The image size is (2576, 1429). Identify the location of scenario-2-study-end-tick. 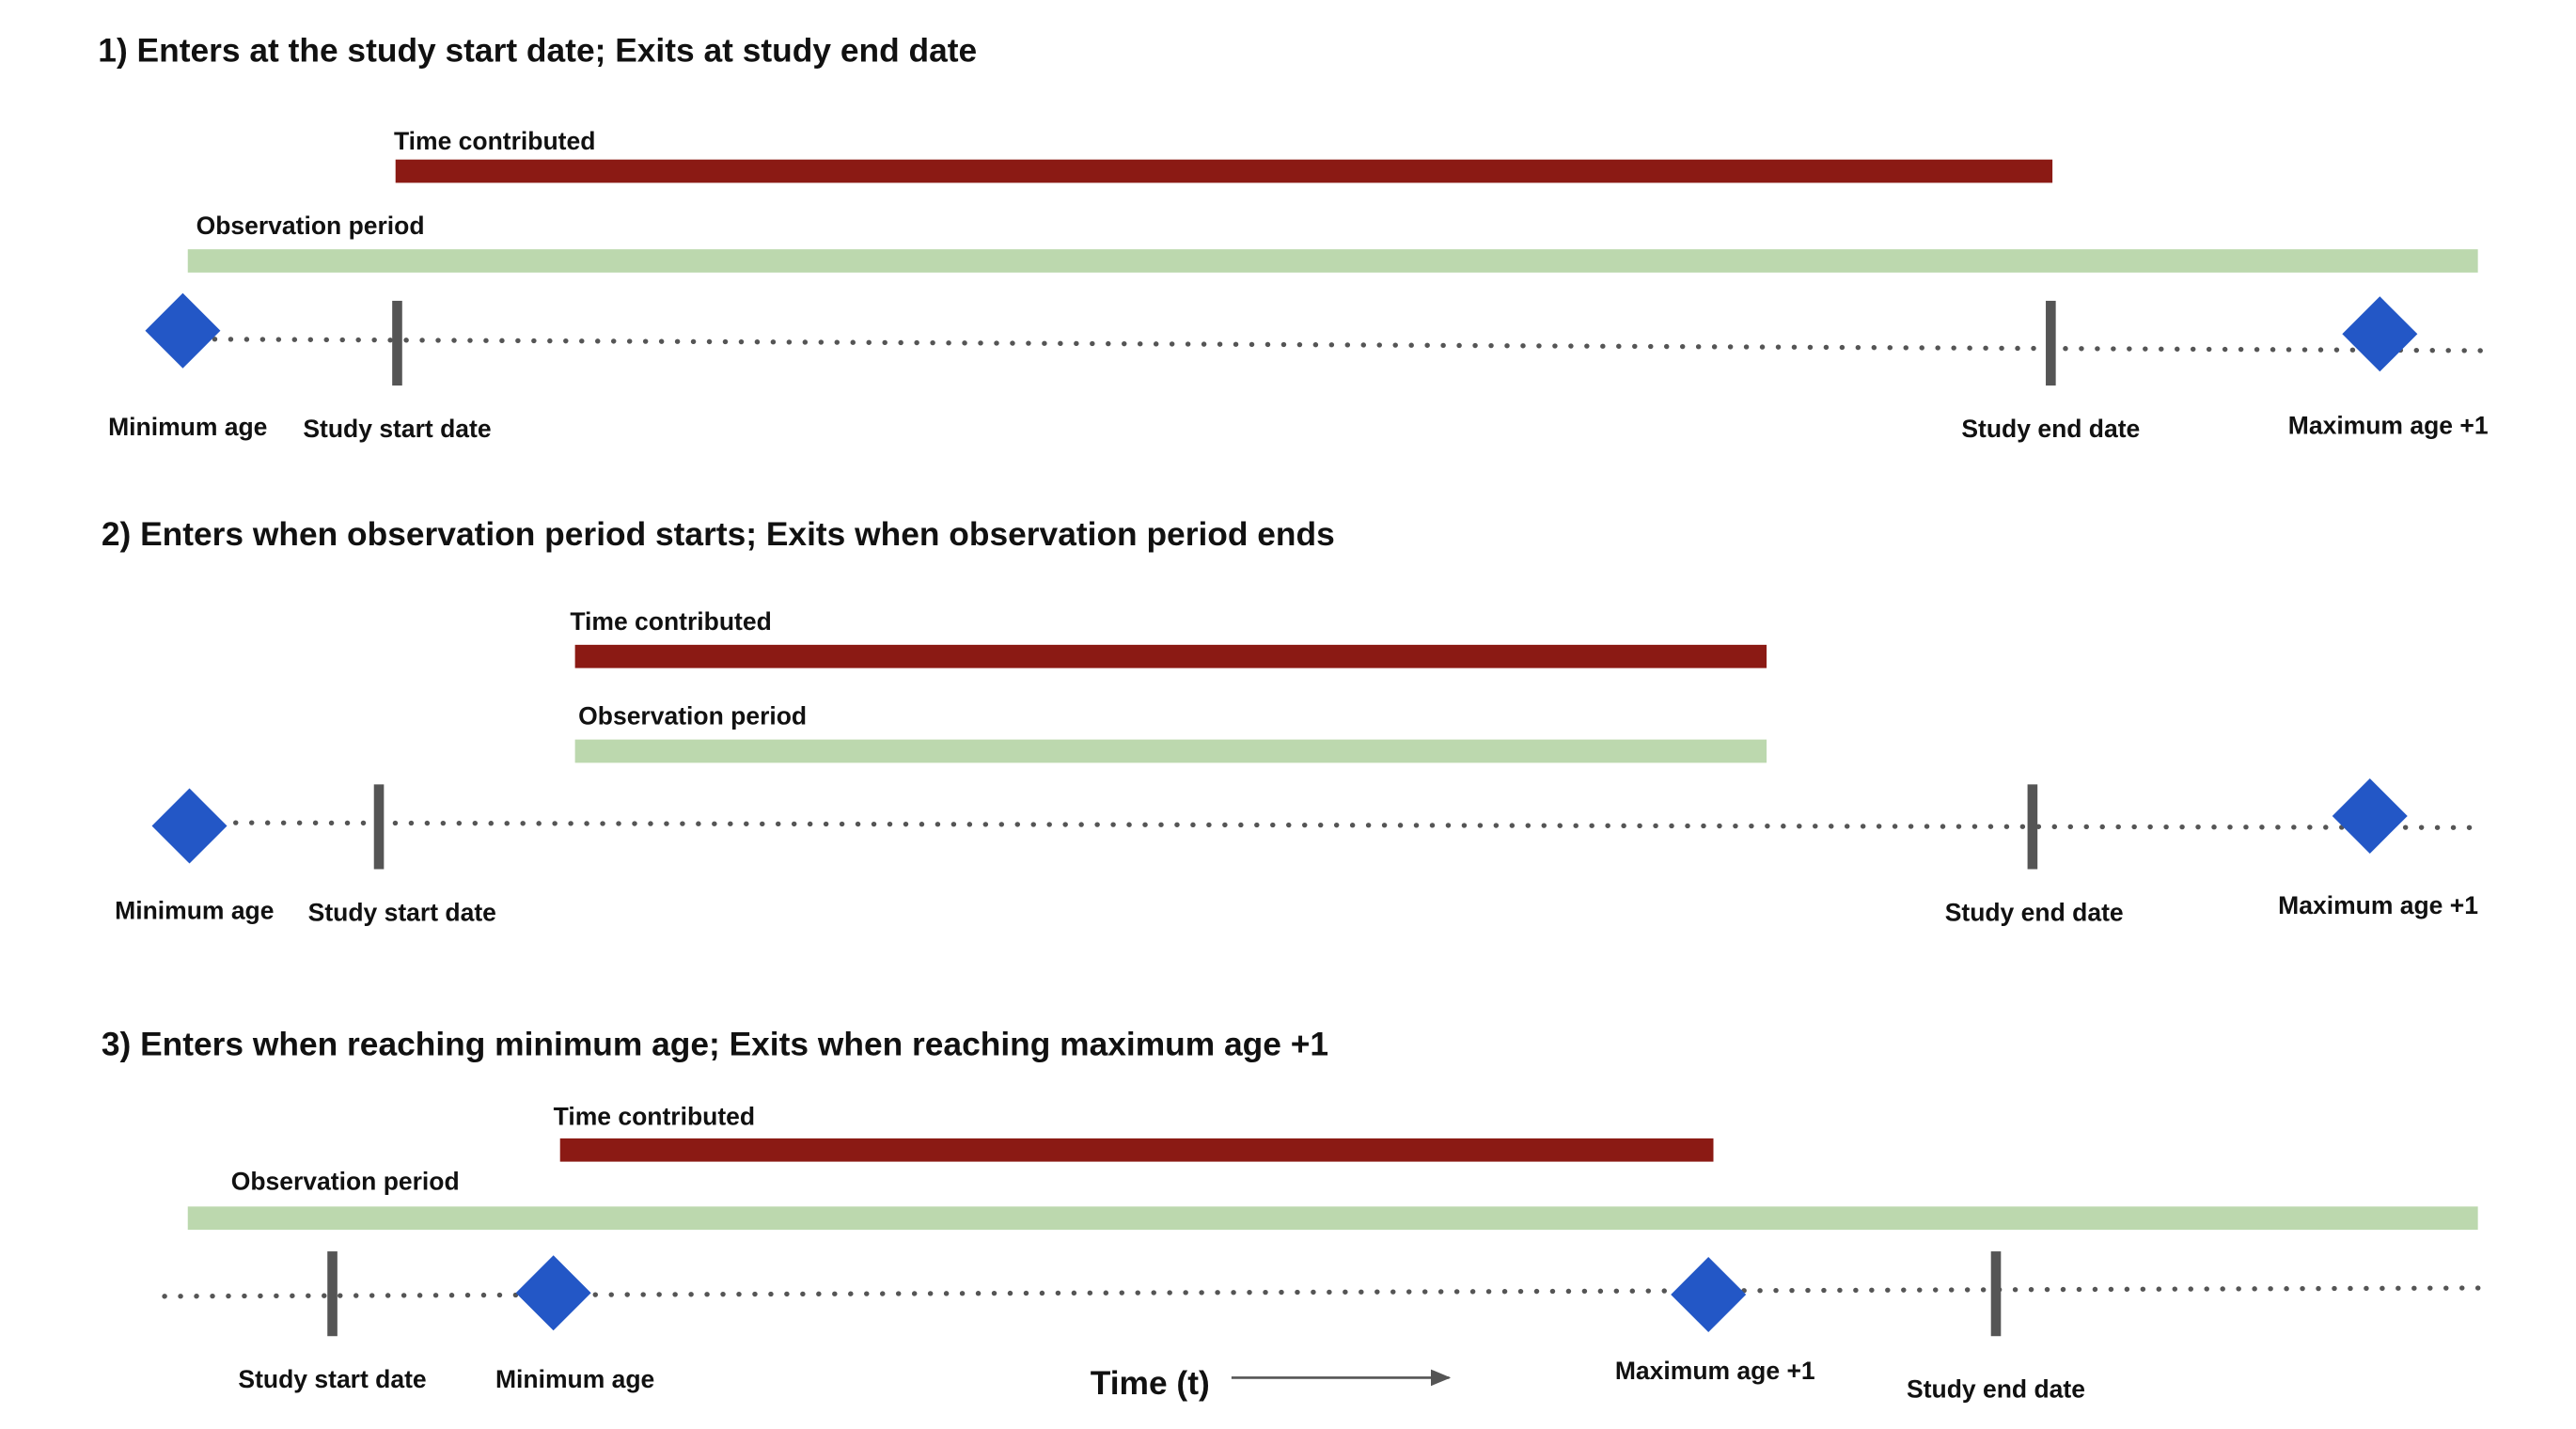
(2032, 827).